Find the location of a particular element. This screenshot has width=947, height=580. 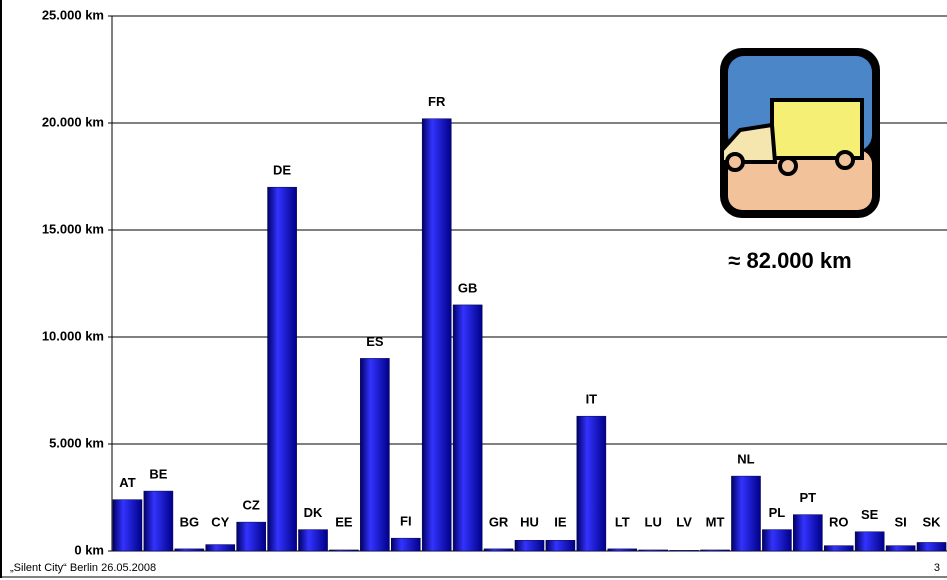

category-label: SE is located at coordinates (870, 514).